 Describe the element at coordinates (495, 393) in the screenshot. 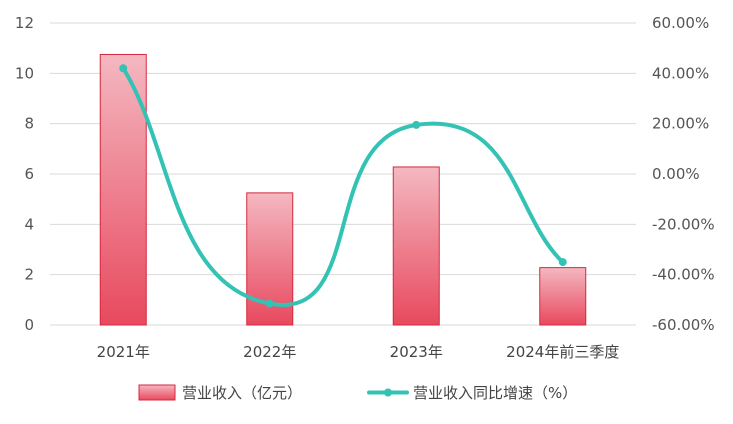

I see `legend-line-label: 营业收入同比增速（%）` at that location.